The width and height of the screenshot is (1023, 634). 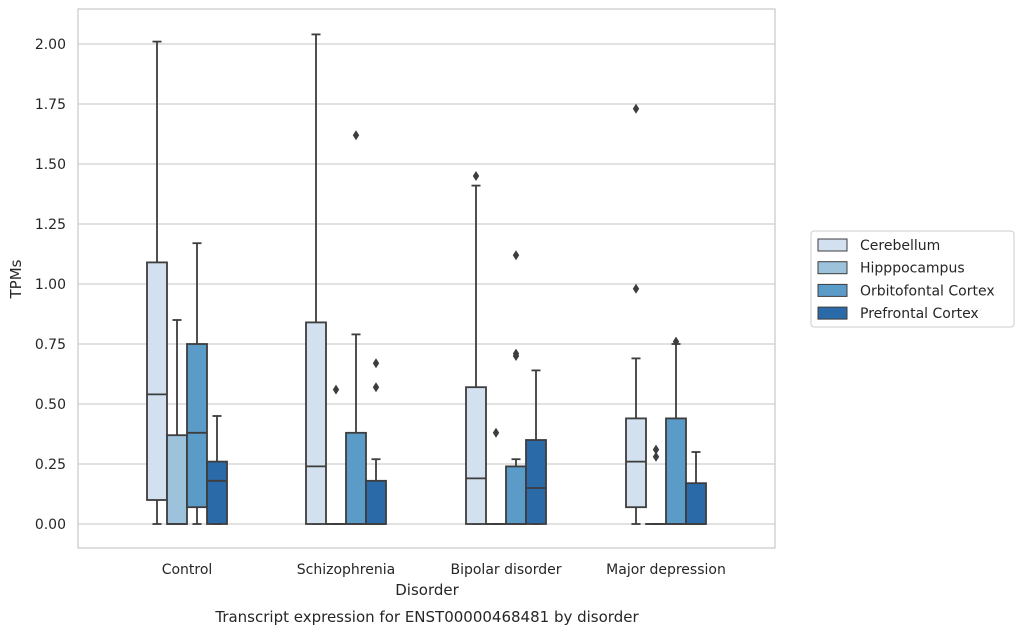 I want to click on y-tick-label: 1.25, so click(x=50, y=225).